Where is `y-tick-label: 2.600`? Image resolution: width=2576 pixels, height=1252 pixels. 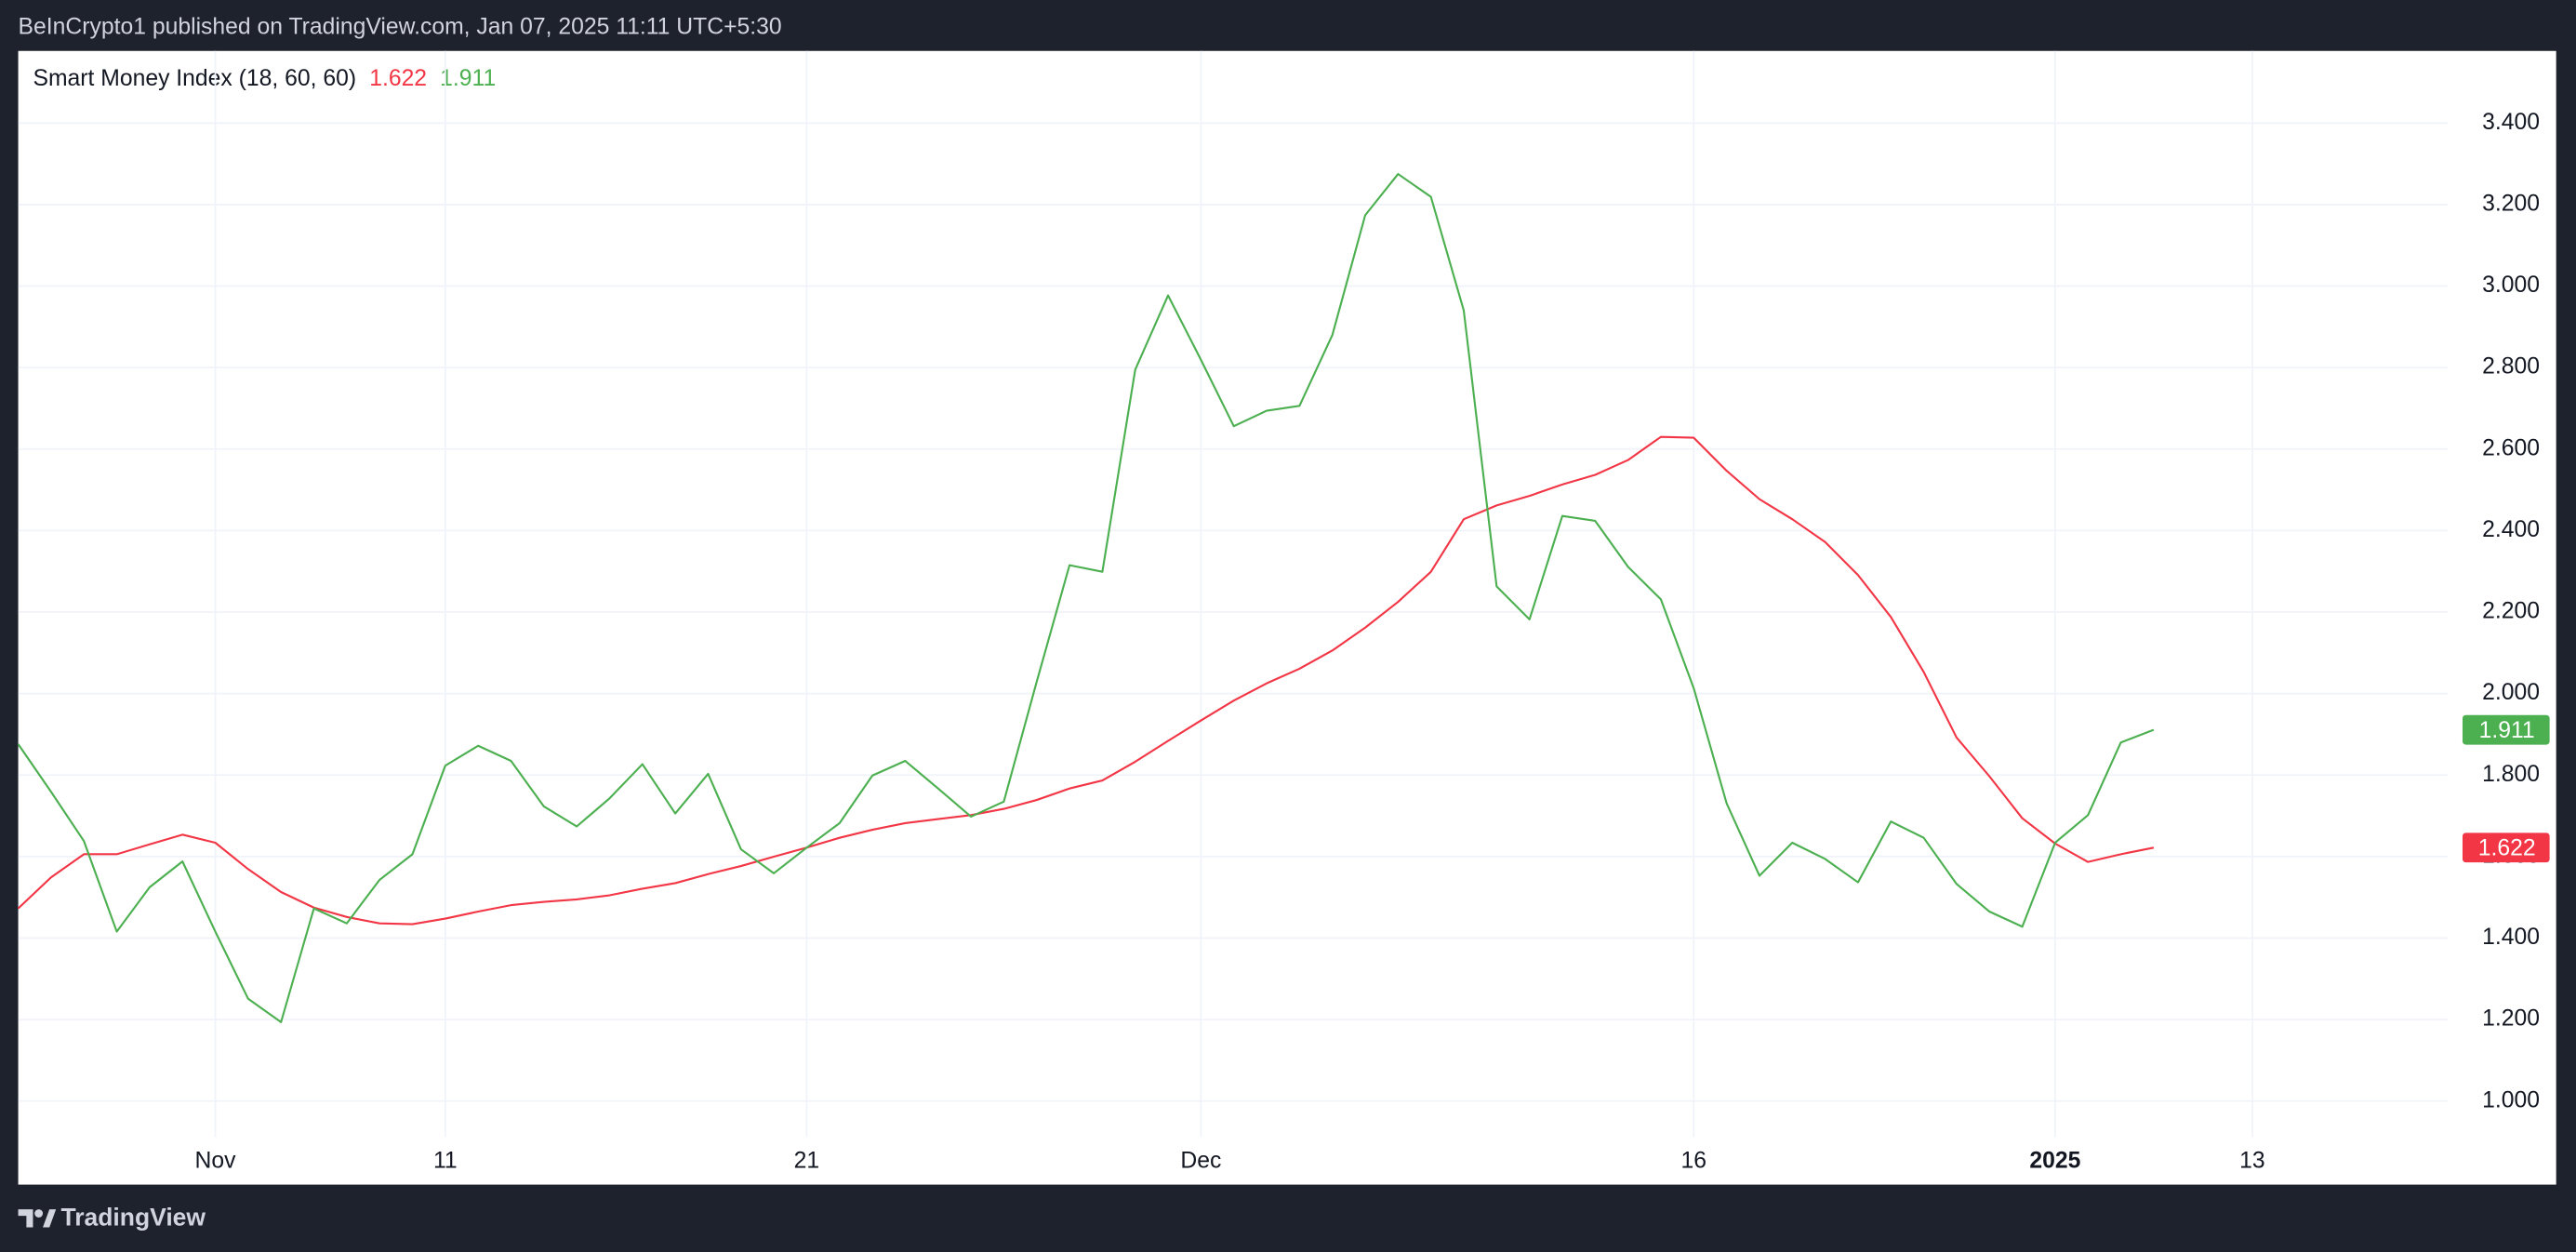
y-tick-label: 2.600 is located at coordinates (2511, 447).